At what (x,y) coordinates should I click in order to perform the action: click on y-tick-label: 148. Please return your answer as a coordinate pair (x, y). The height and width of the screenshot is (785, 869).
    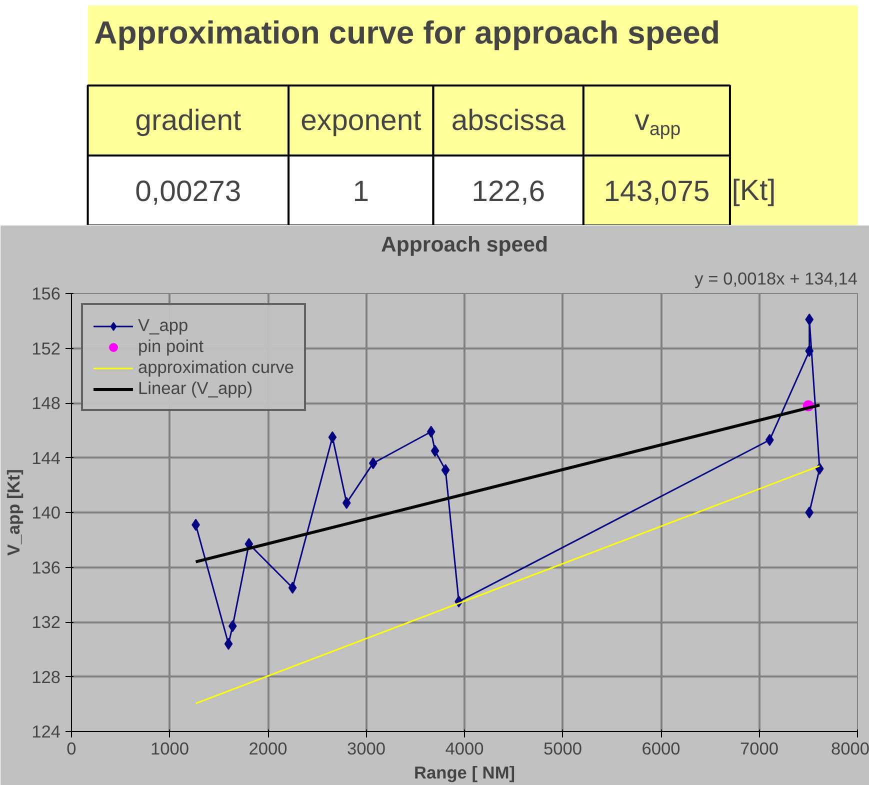
    Looking at the image, I should click on (46, 403).